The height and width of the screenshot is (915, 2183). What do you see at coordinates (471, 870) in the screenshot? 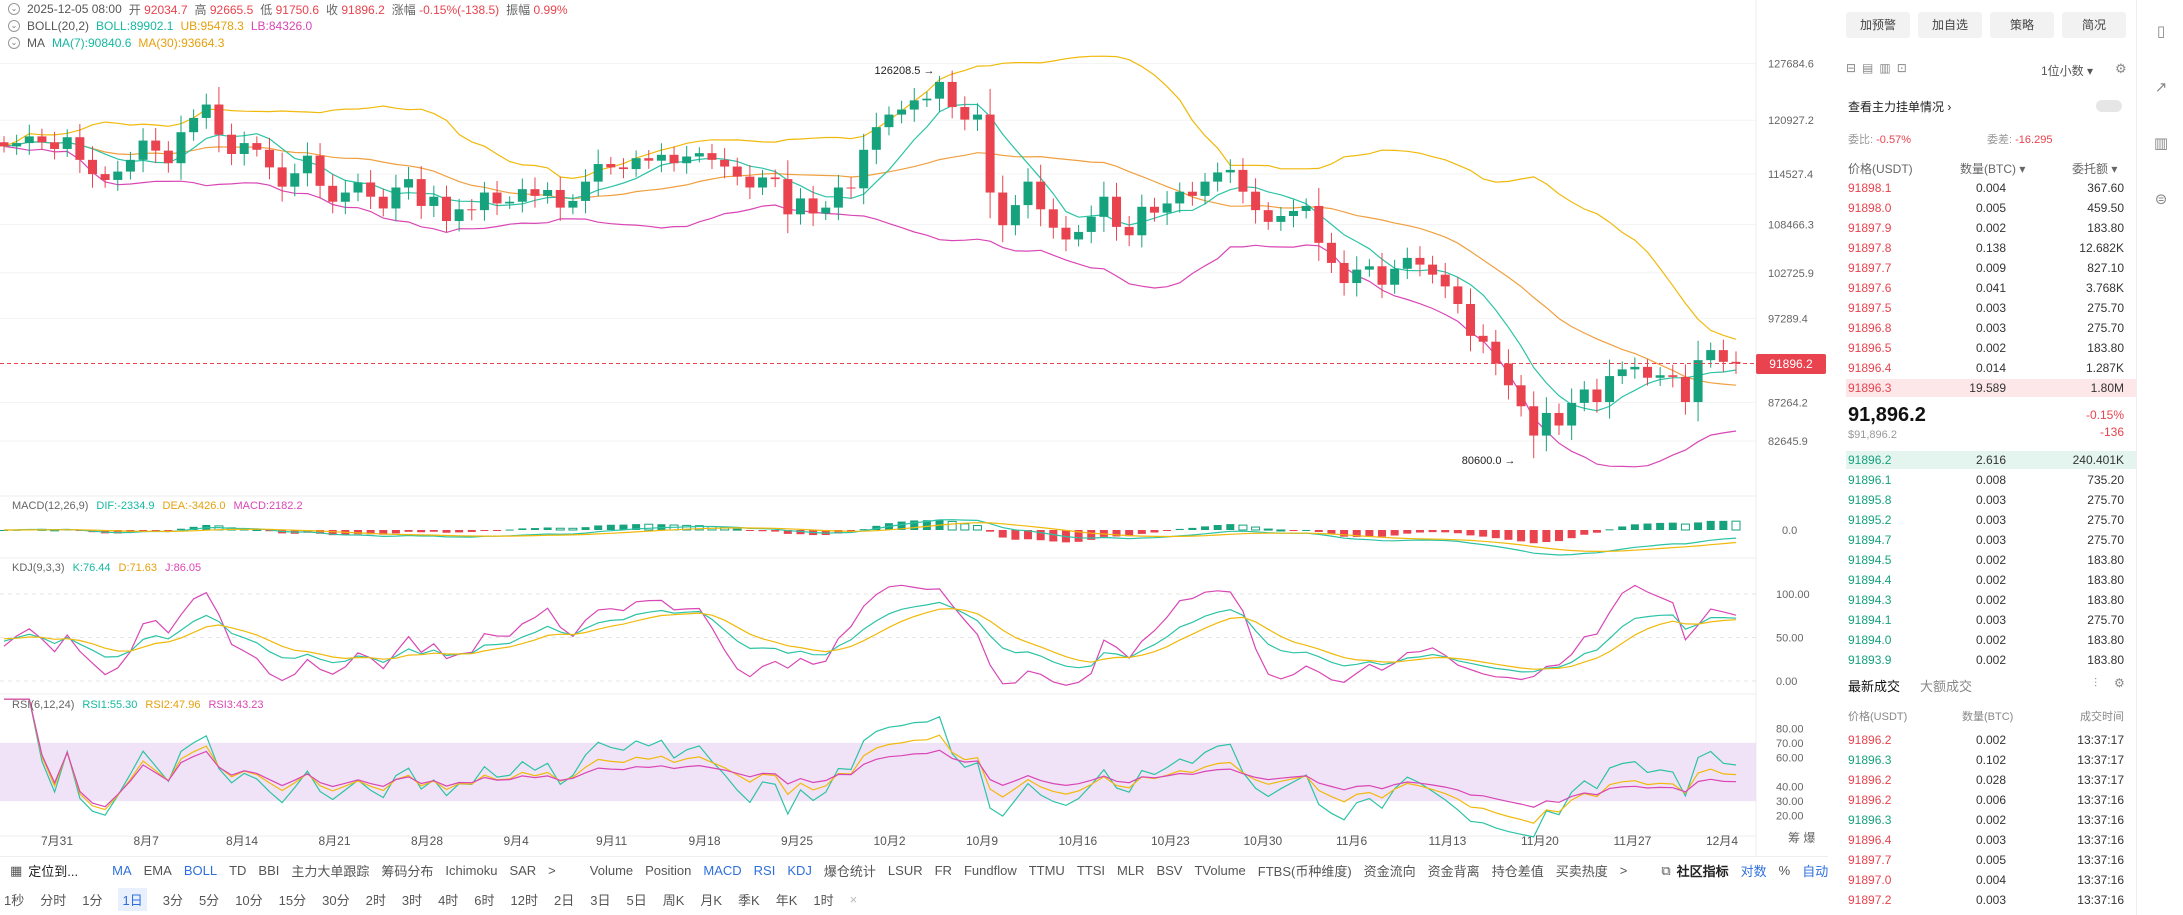
I see `toolbar-ichimoku: Ichimoku` at bounding box center [471, 870].